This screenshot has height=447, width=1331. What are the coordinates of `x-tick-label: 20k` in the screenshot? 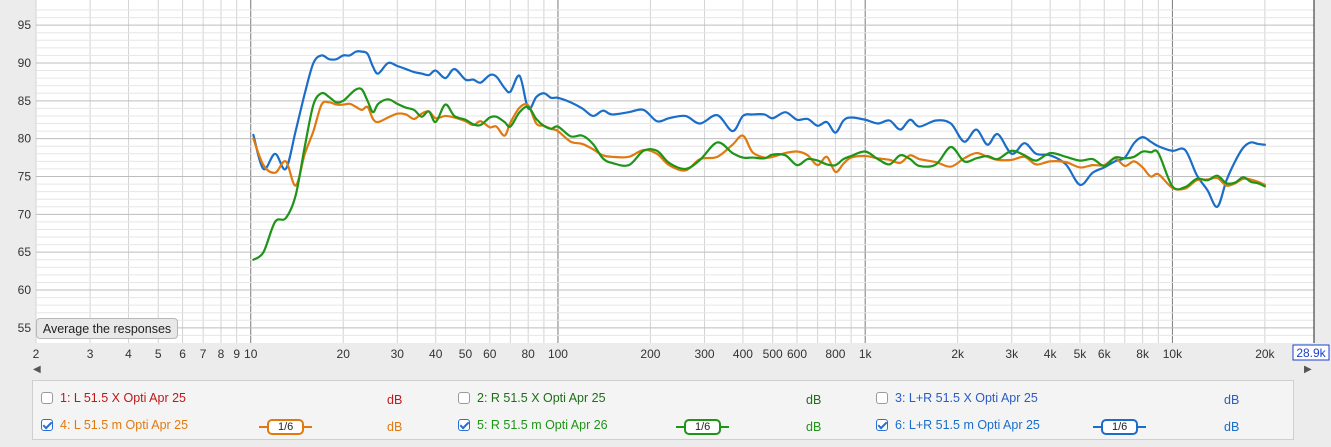 It's located at (1265, 354).